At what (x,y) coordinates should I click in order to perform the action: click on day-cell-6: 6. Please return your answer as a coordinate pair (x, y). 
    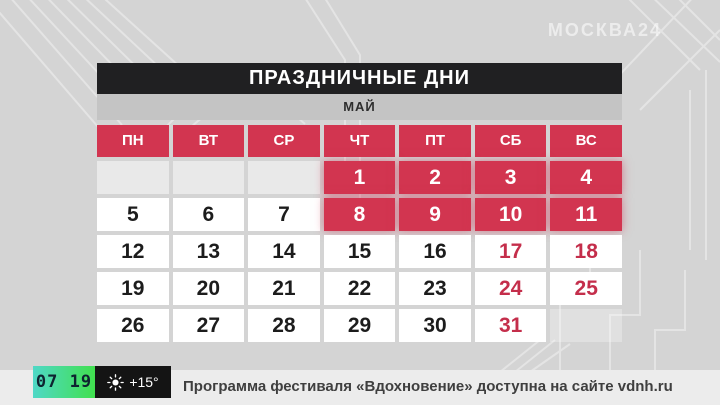
    Looking at the image, I should click on (208, 214).